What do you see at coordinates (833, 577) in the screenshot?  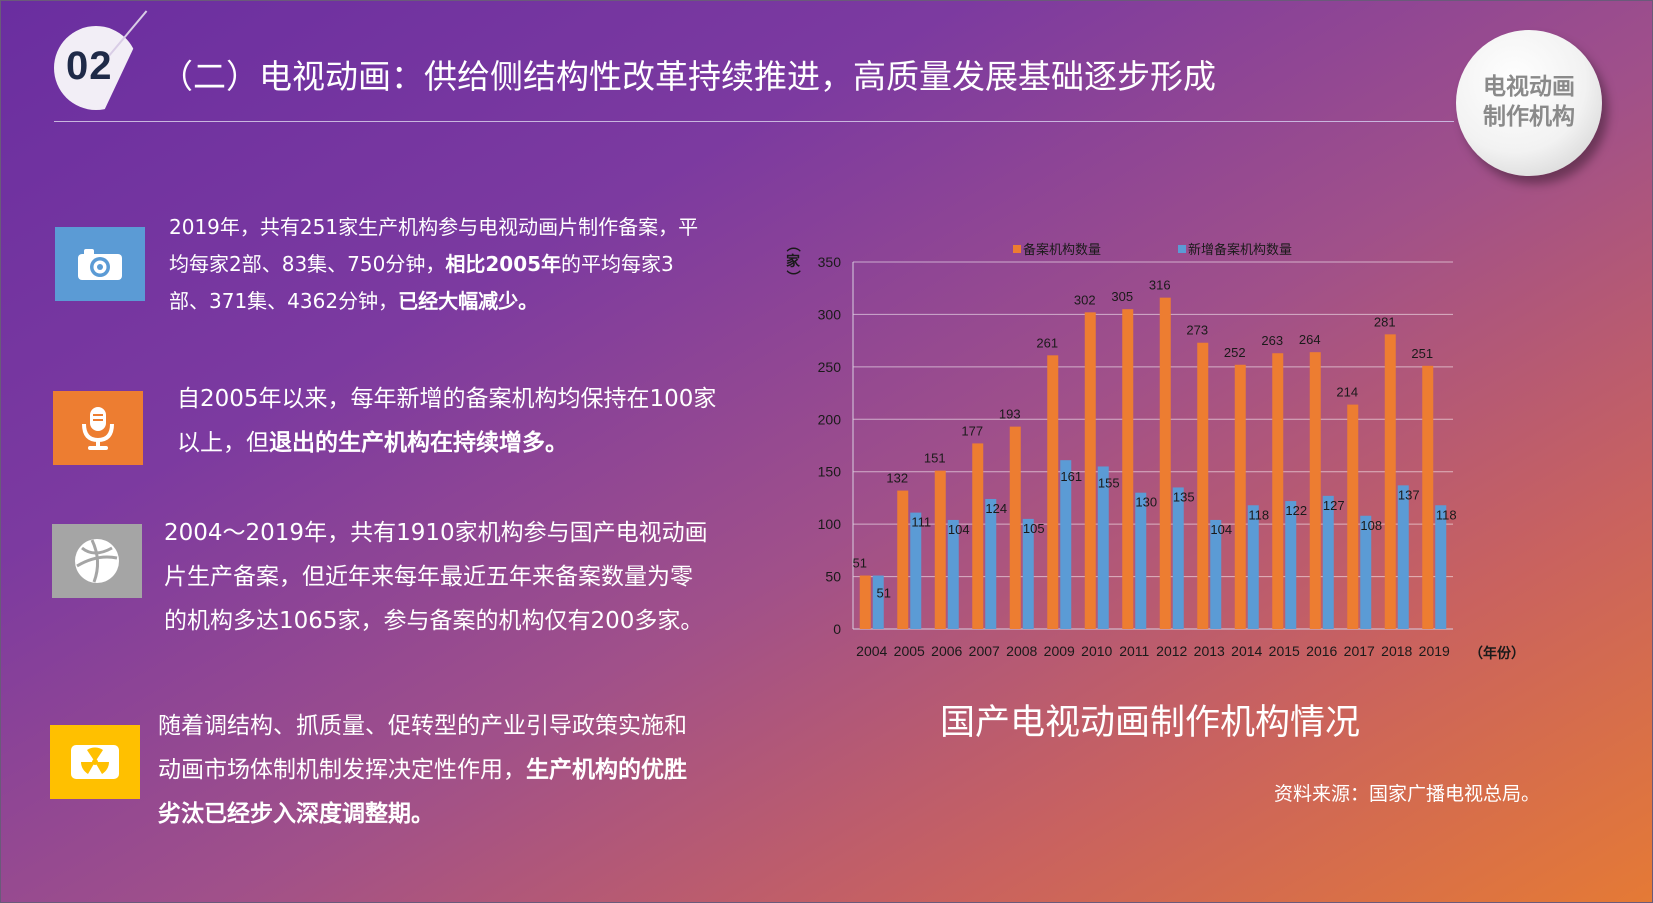 I see `y-tick-label: 50` at bounding box center [833, 577].